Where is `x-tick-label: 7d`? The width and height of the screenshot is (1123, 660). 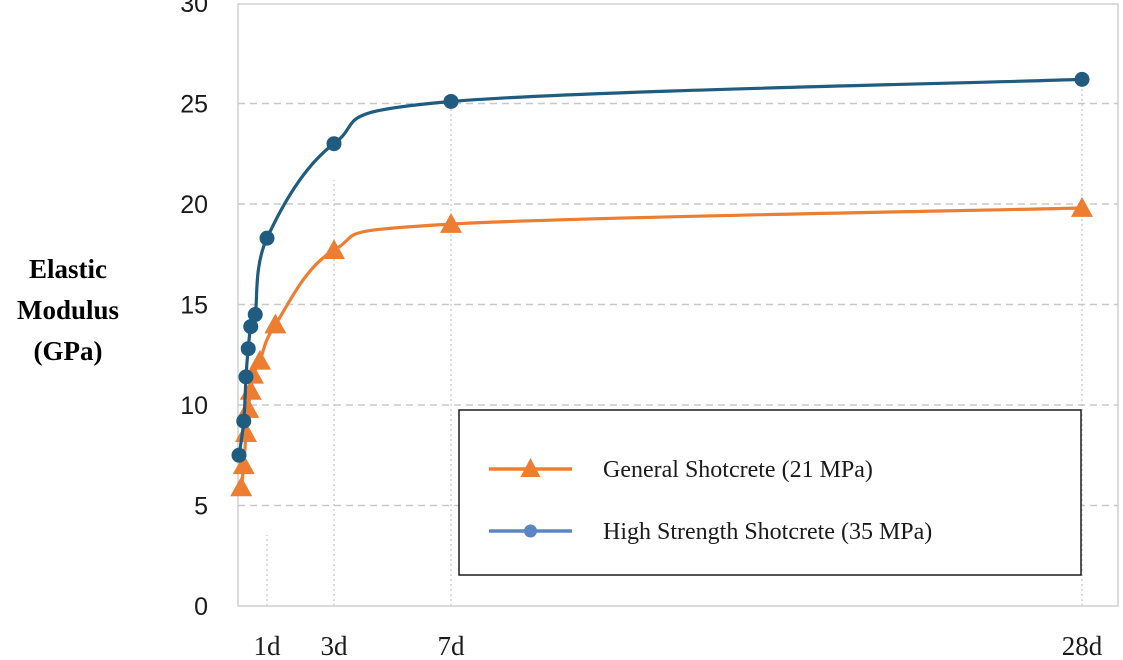
x-tick-label: 7d is located at coordinates (452, 645).